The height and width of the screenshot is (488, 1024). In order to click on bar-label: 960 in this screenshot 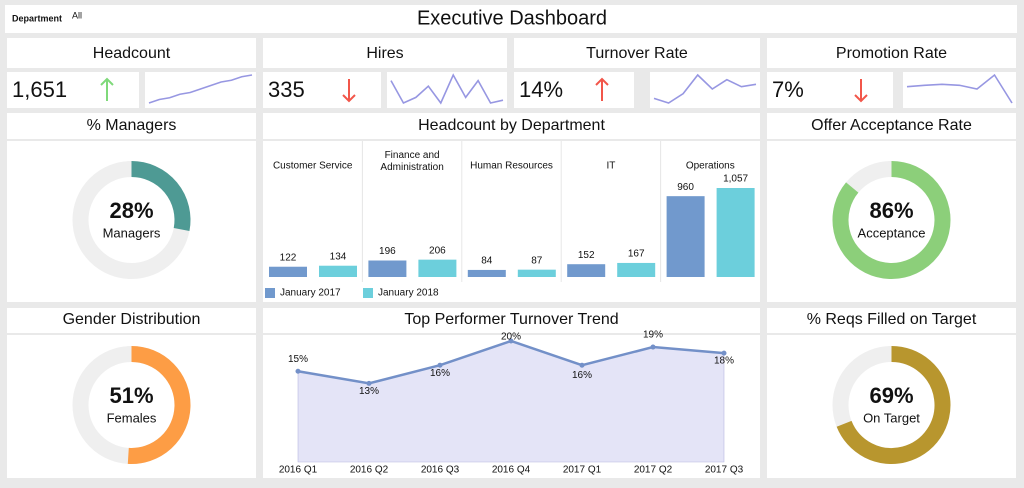, I will do `click(685, 187)`.